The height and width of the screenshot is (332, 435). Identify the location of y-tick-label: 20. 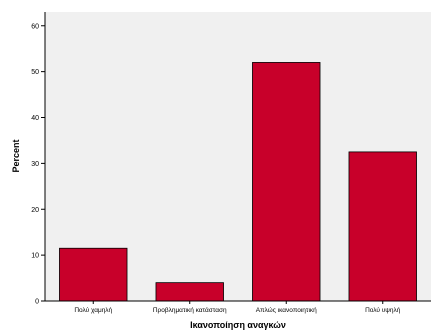
(35, 210).